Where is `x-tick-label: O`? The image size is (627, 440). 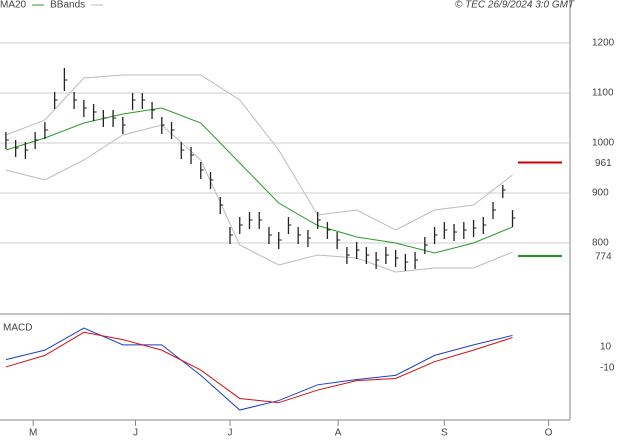 x-tick-label: O is located at coordinates (549, 433).